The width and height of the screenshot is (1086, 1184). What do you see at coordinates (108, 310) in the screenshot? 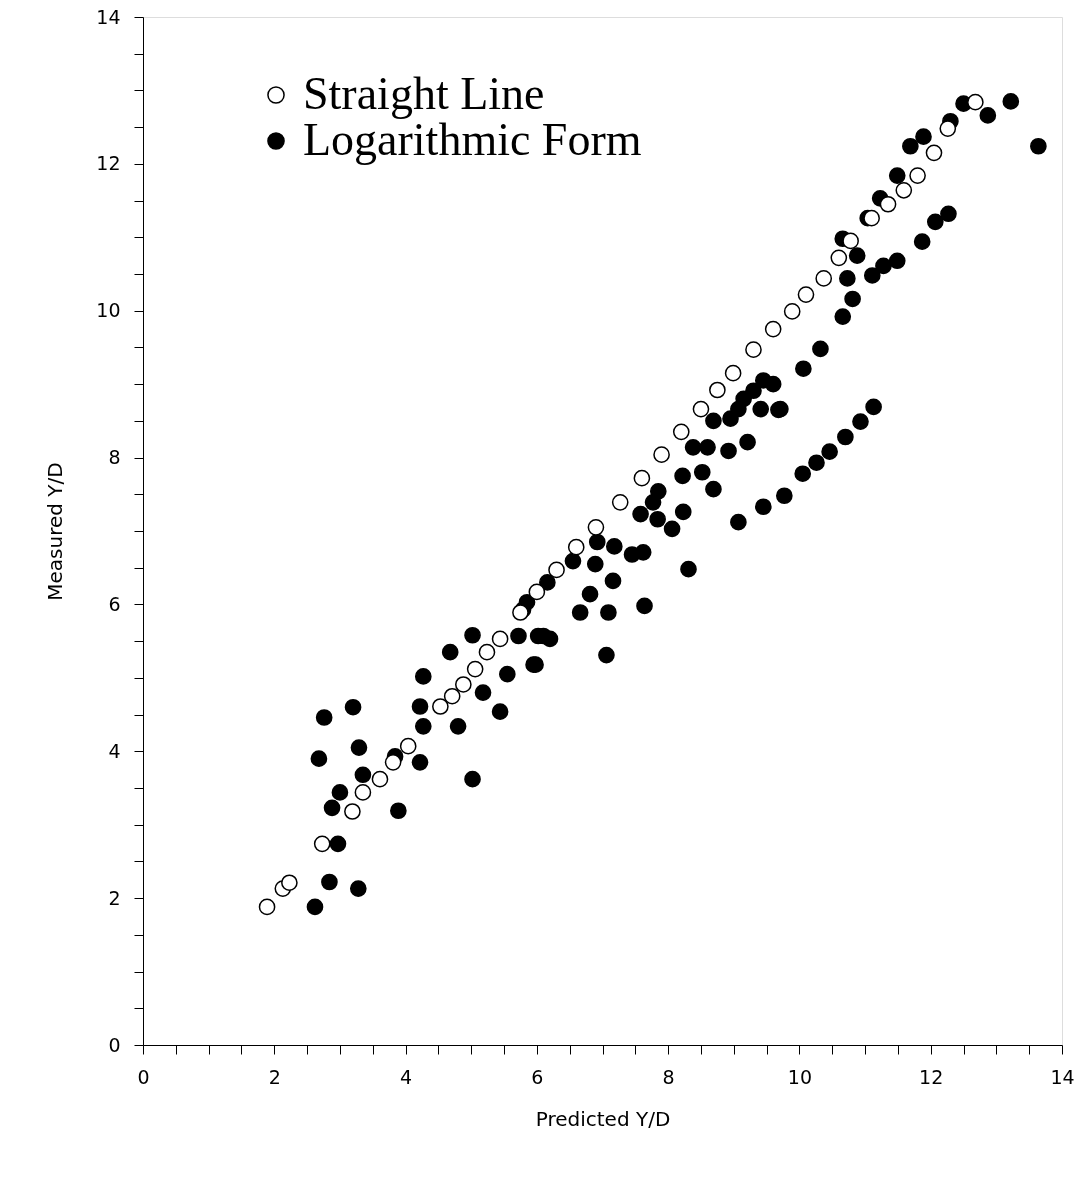
I see `y-tick-label: 10` at bounding box center [108, 310].